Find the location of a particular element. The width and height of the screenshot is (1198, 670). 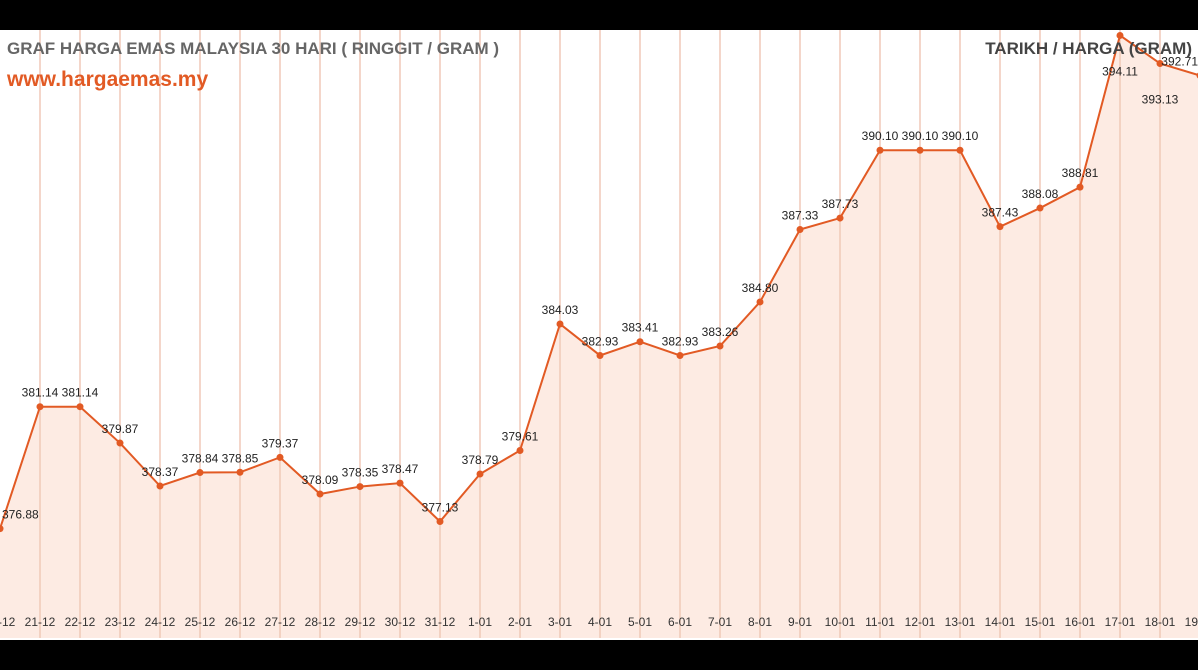

data-label: 383.26 is located at coordinates (720, 332).